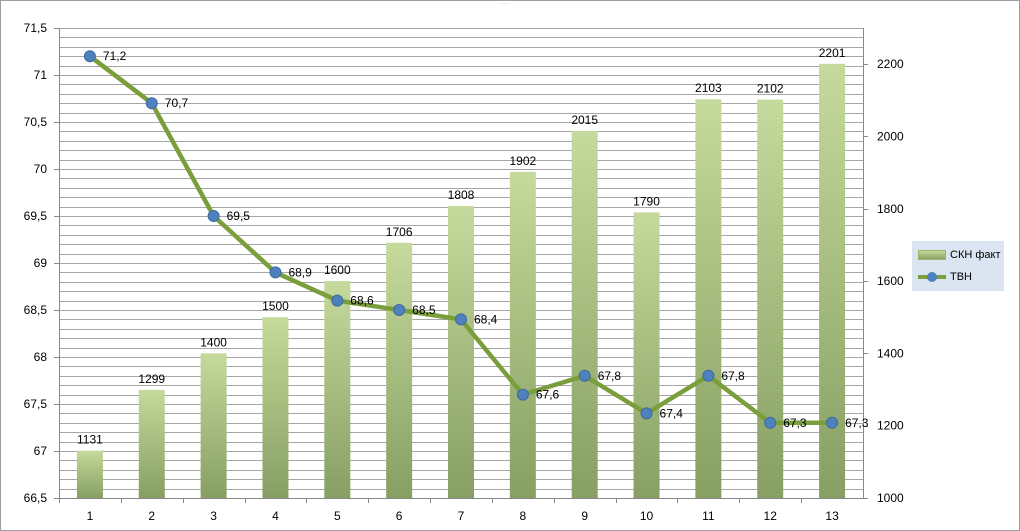 The width and height of the screenshot is (1020, 531). What do you see at coordinates (771, 516) in the screenshot?
I see `x-tick-label: 12` at bounding box center [771, 516].